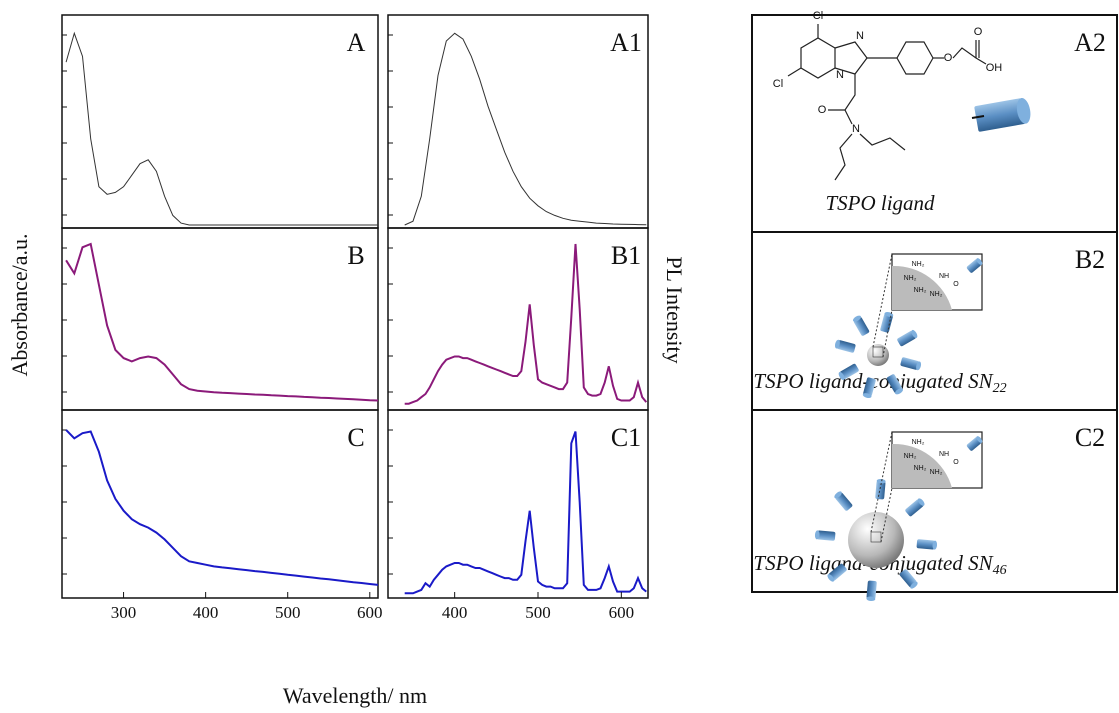  I want to click on panel-label: B, so click(355, 255).